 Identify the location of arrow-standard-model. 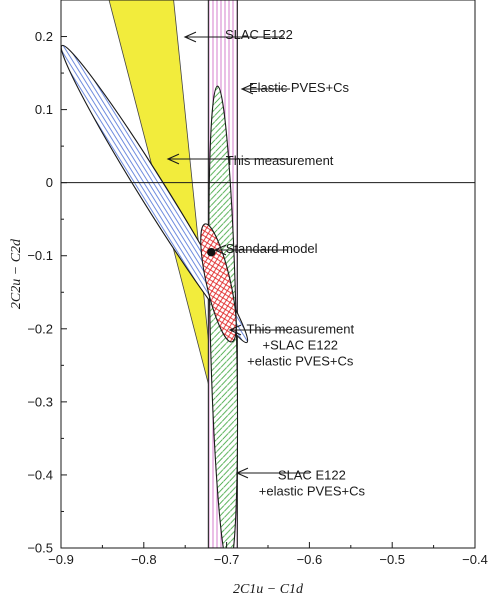
(250, 250).